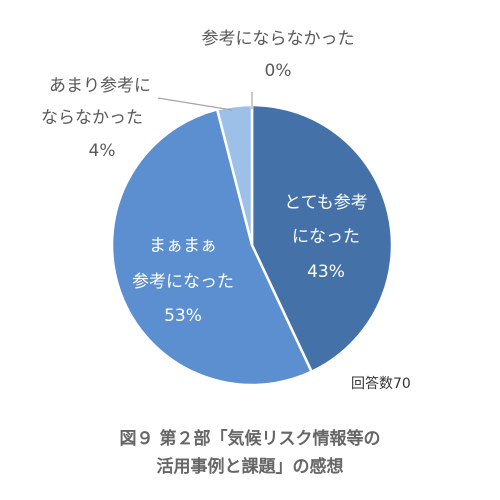  I want to click on slice-label-not-useful: 参考にならなかった, so click(278, 39).